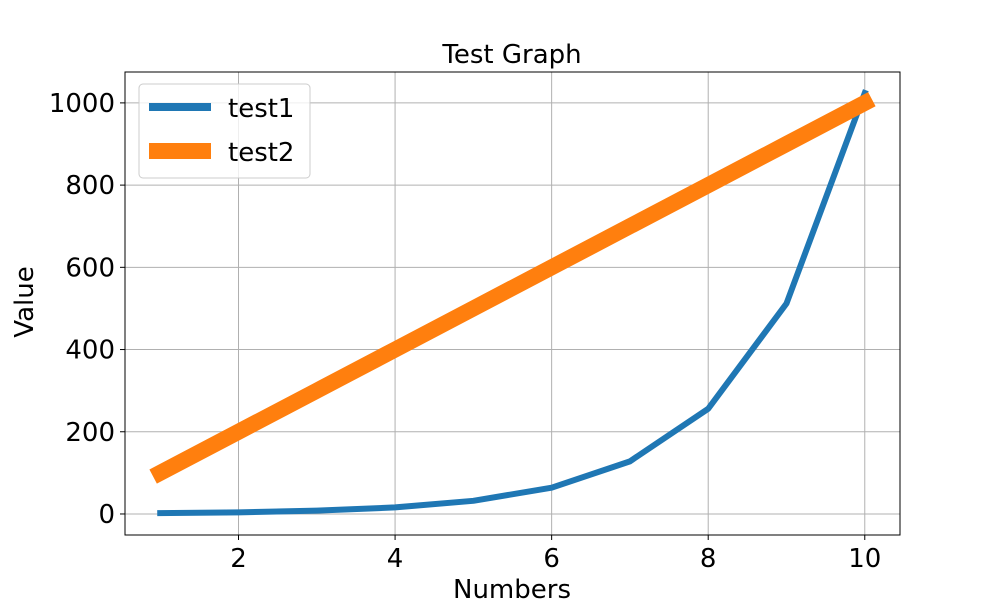 The height and width of the screenshot is (600, 1000). Describe the element at coordinates (512, 587) in the screenshot. I see `x-axis-label: Numbers` at that location.